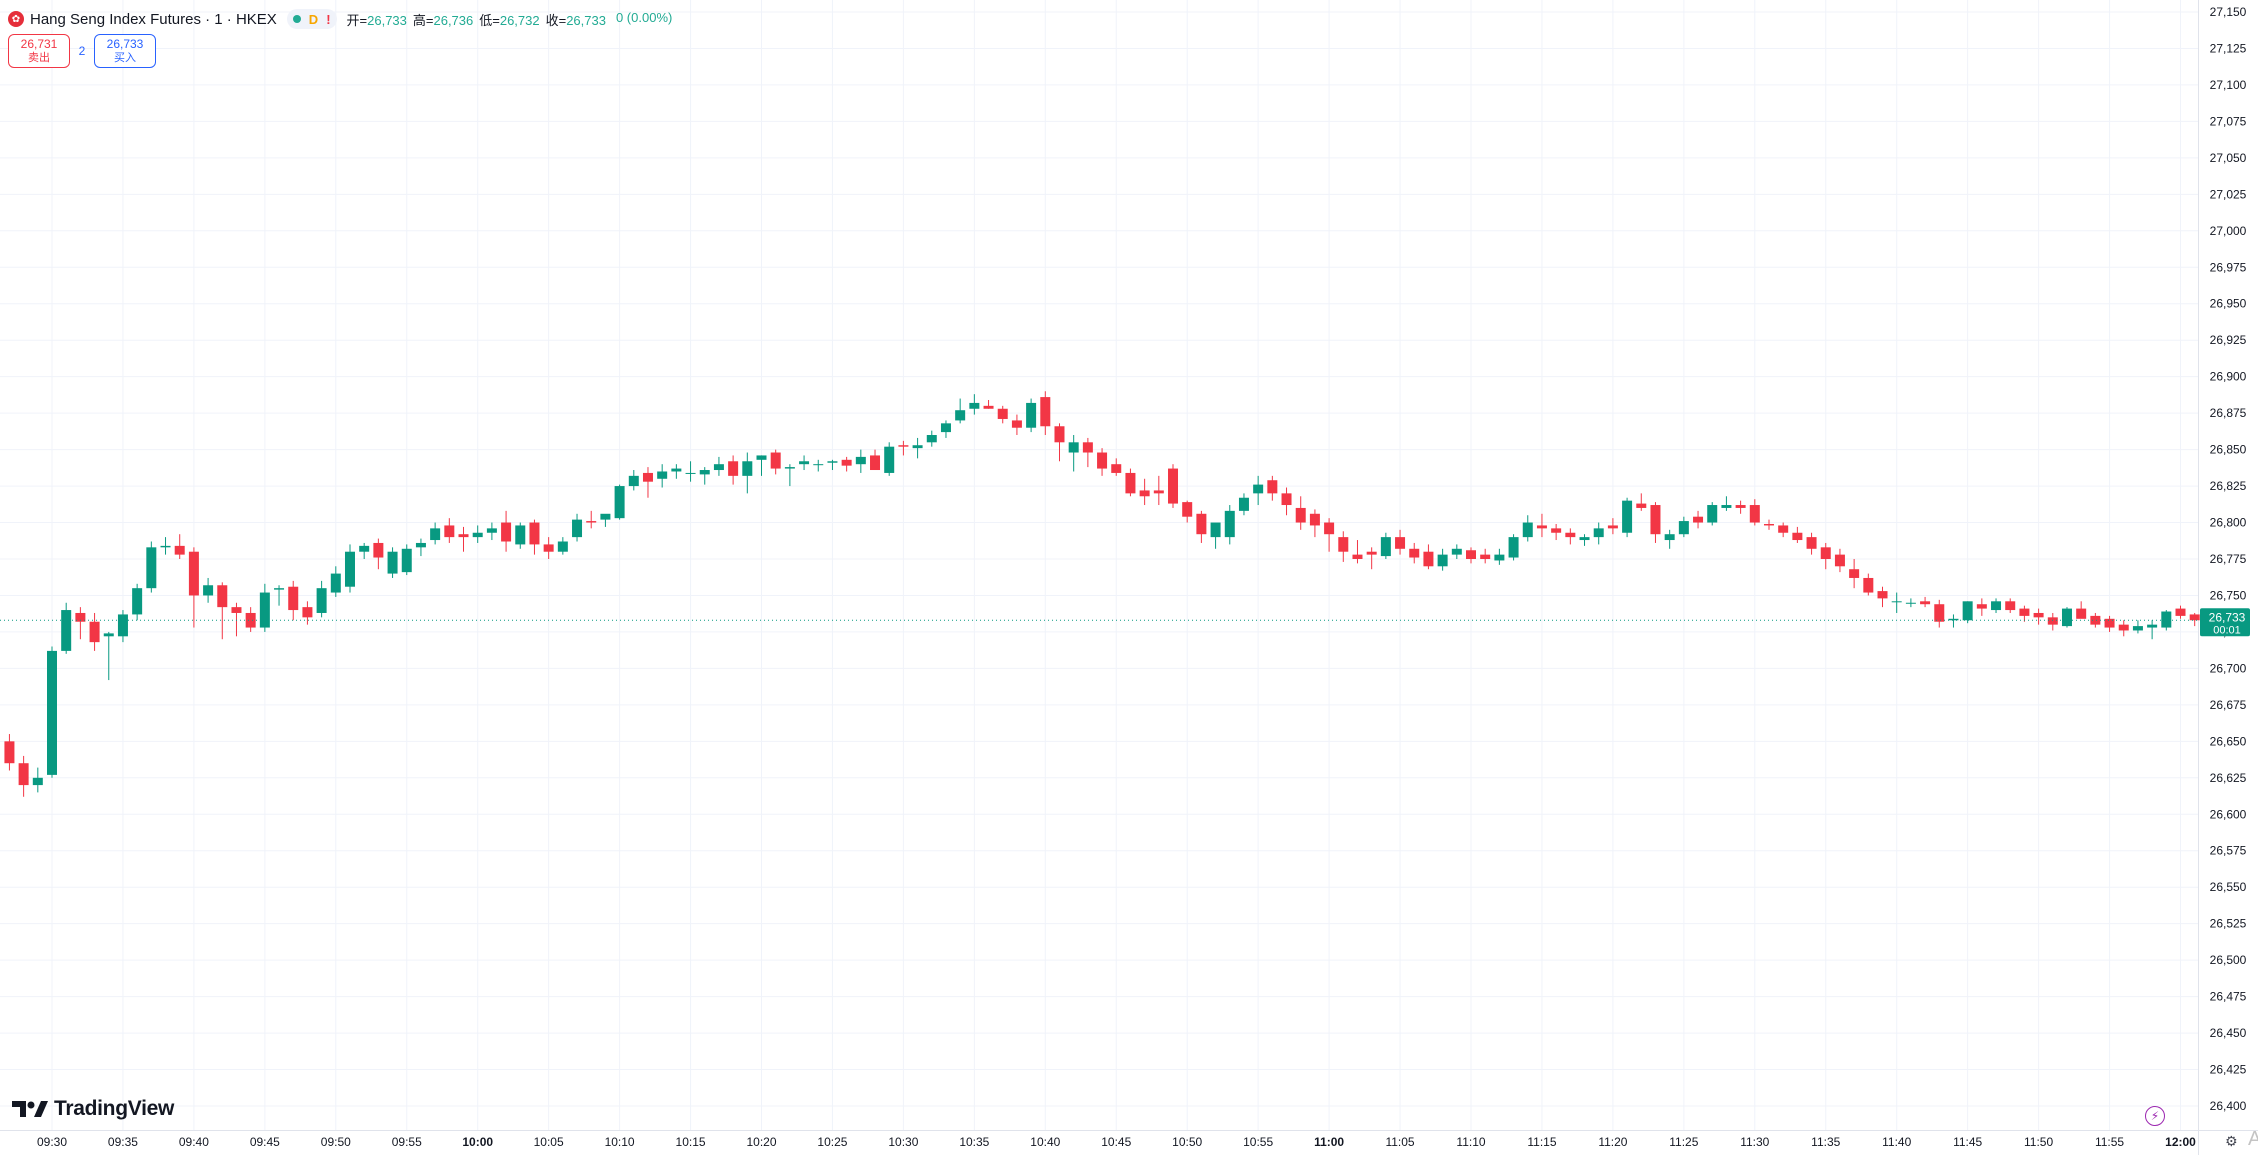 This screenshot has width=2258, height=1160. What do you see at coordinates (39, 51) in the screenshot?
I see `sell-button: 26,731 卖出` at bounding box center [39, 51].